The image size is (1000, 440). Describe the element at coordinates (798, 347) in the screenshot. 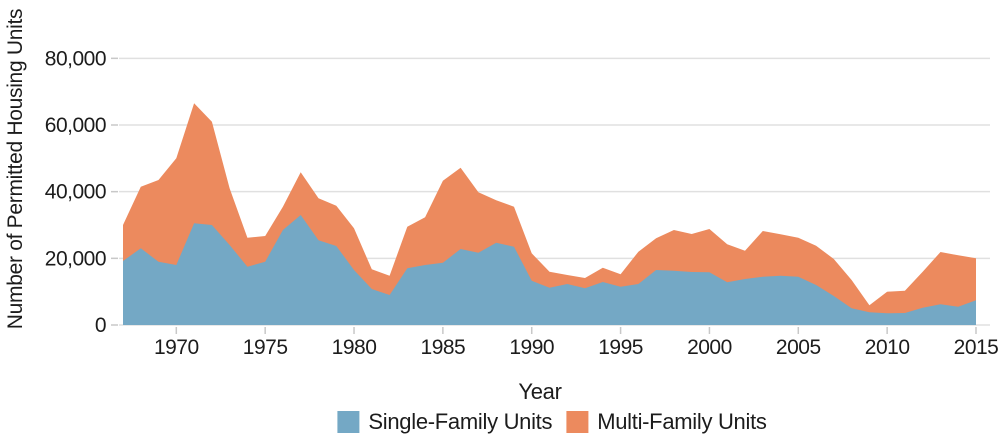

I see `x-tick-label-2005: 2005` at that location.